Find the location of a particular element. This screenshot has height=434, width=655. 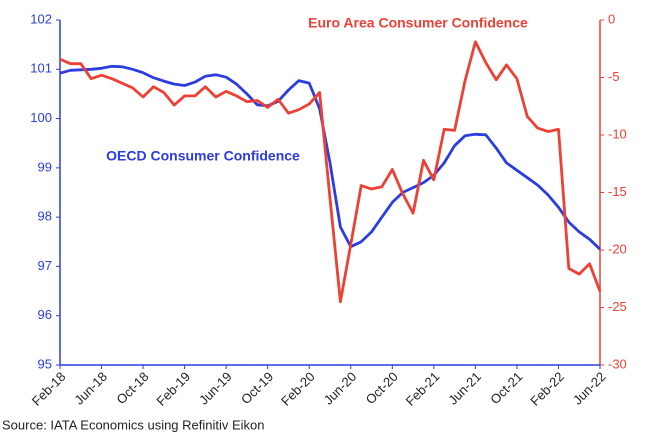

x-tick-label: Jun-18 is located at coordinates (90, 388).